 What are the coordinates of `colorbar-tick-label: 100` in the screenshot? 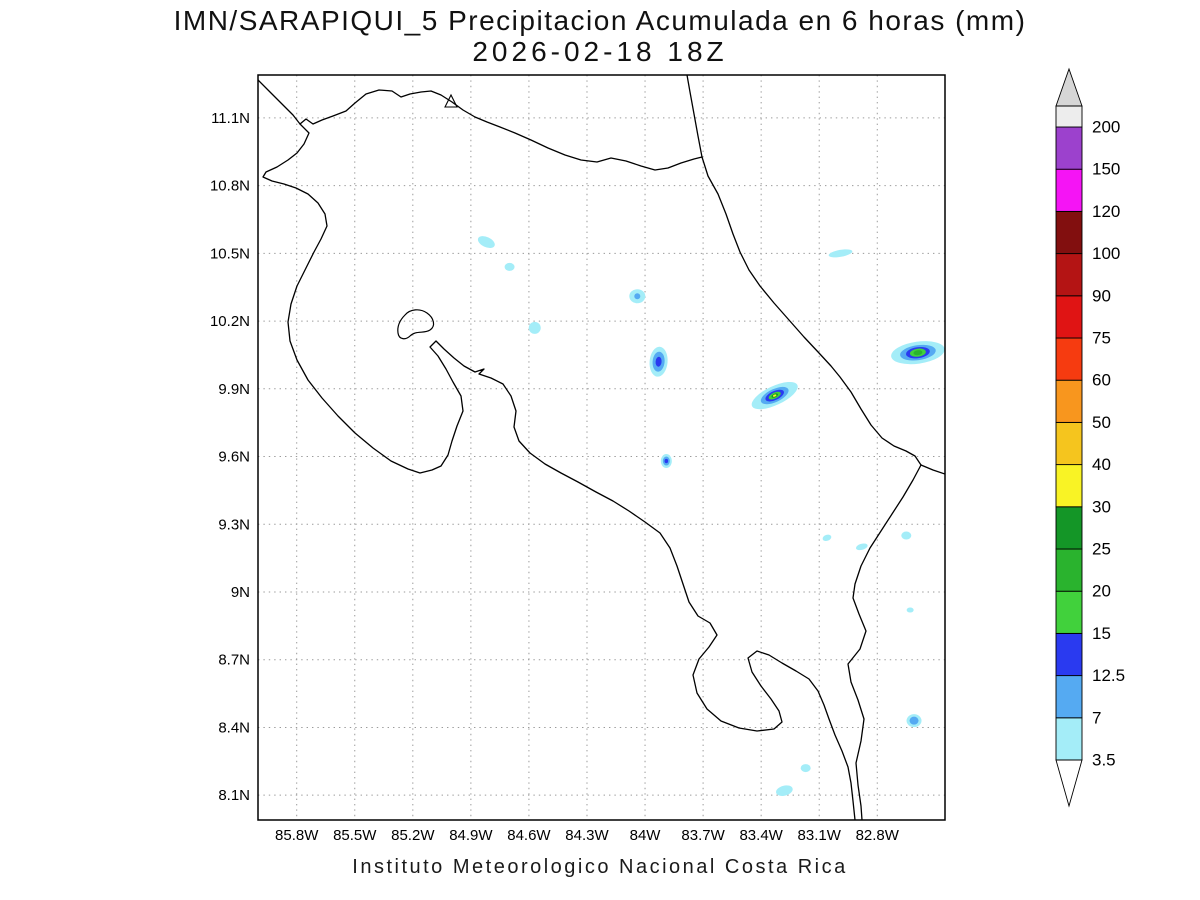 It's located at (1106, 253).